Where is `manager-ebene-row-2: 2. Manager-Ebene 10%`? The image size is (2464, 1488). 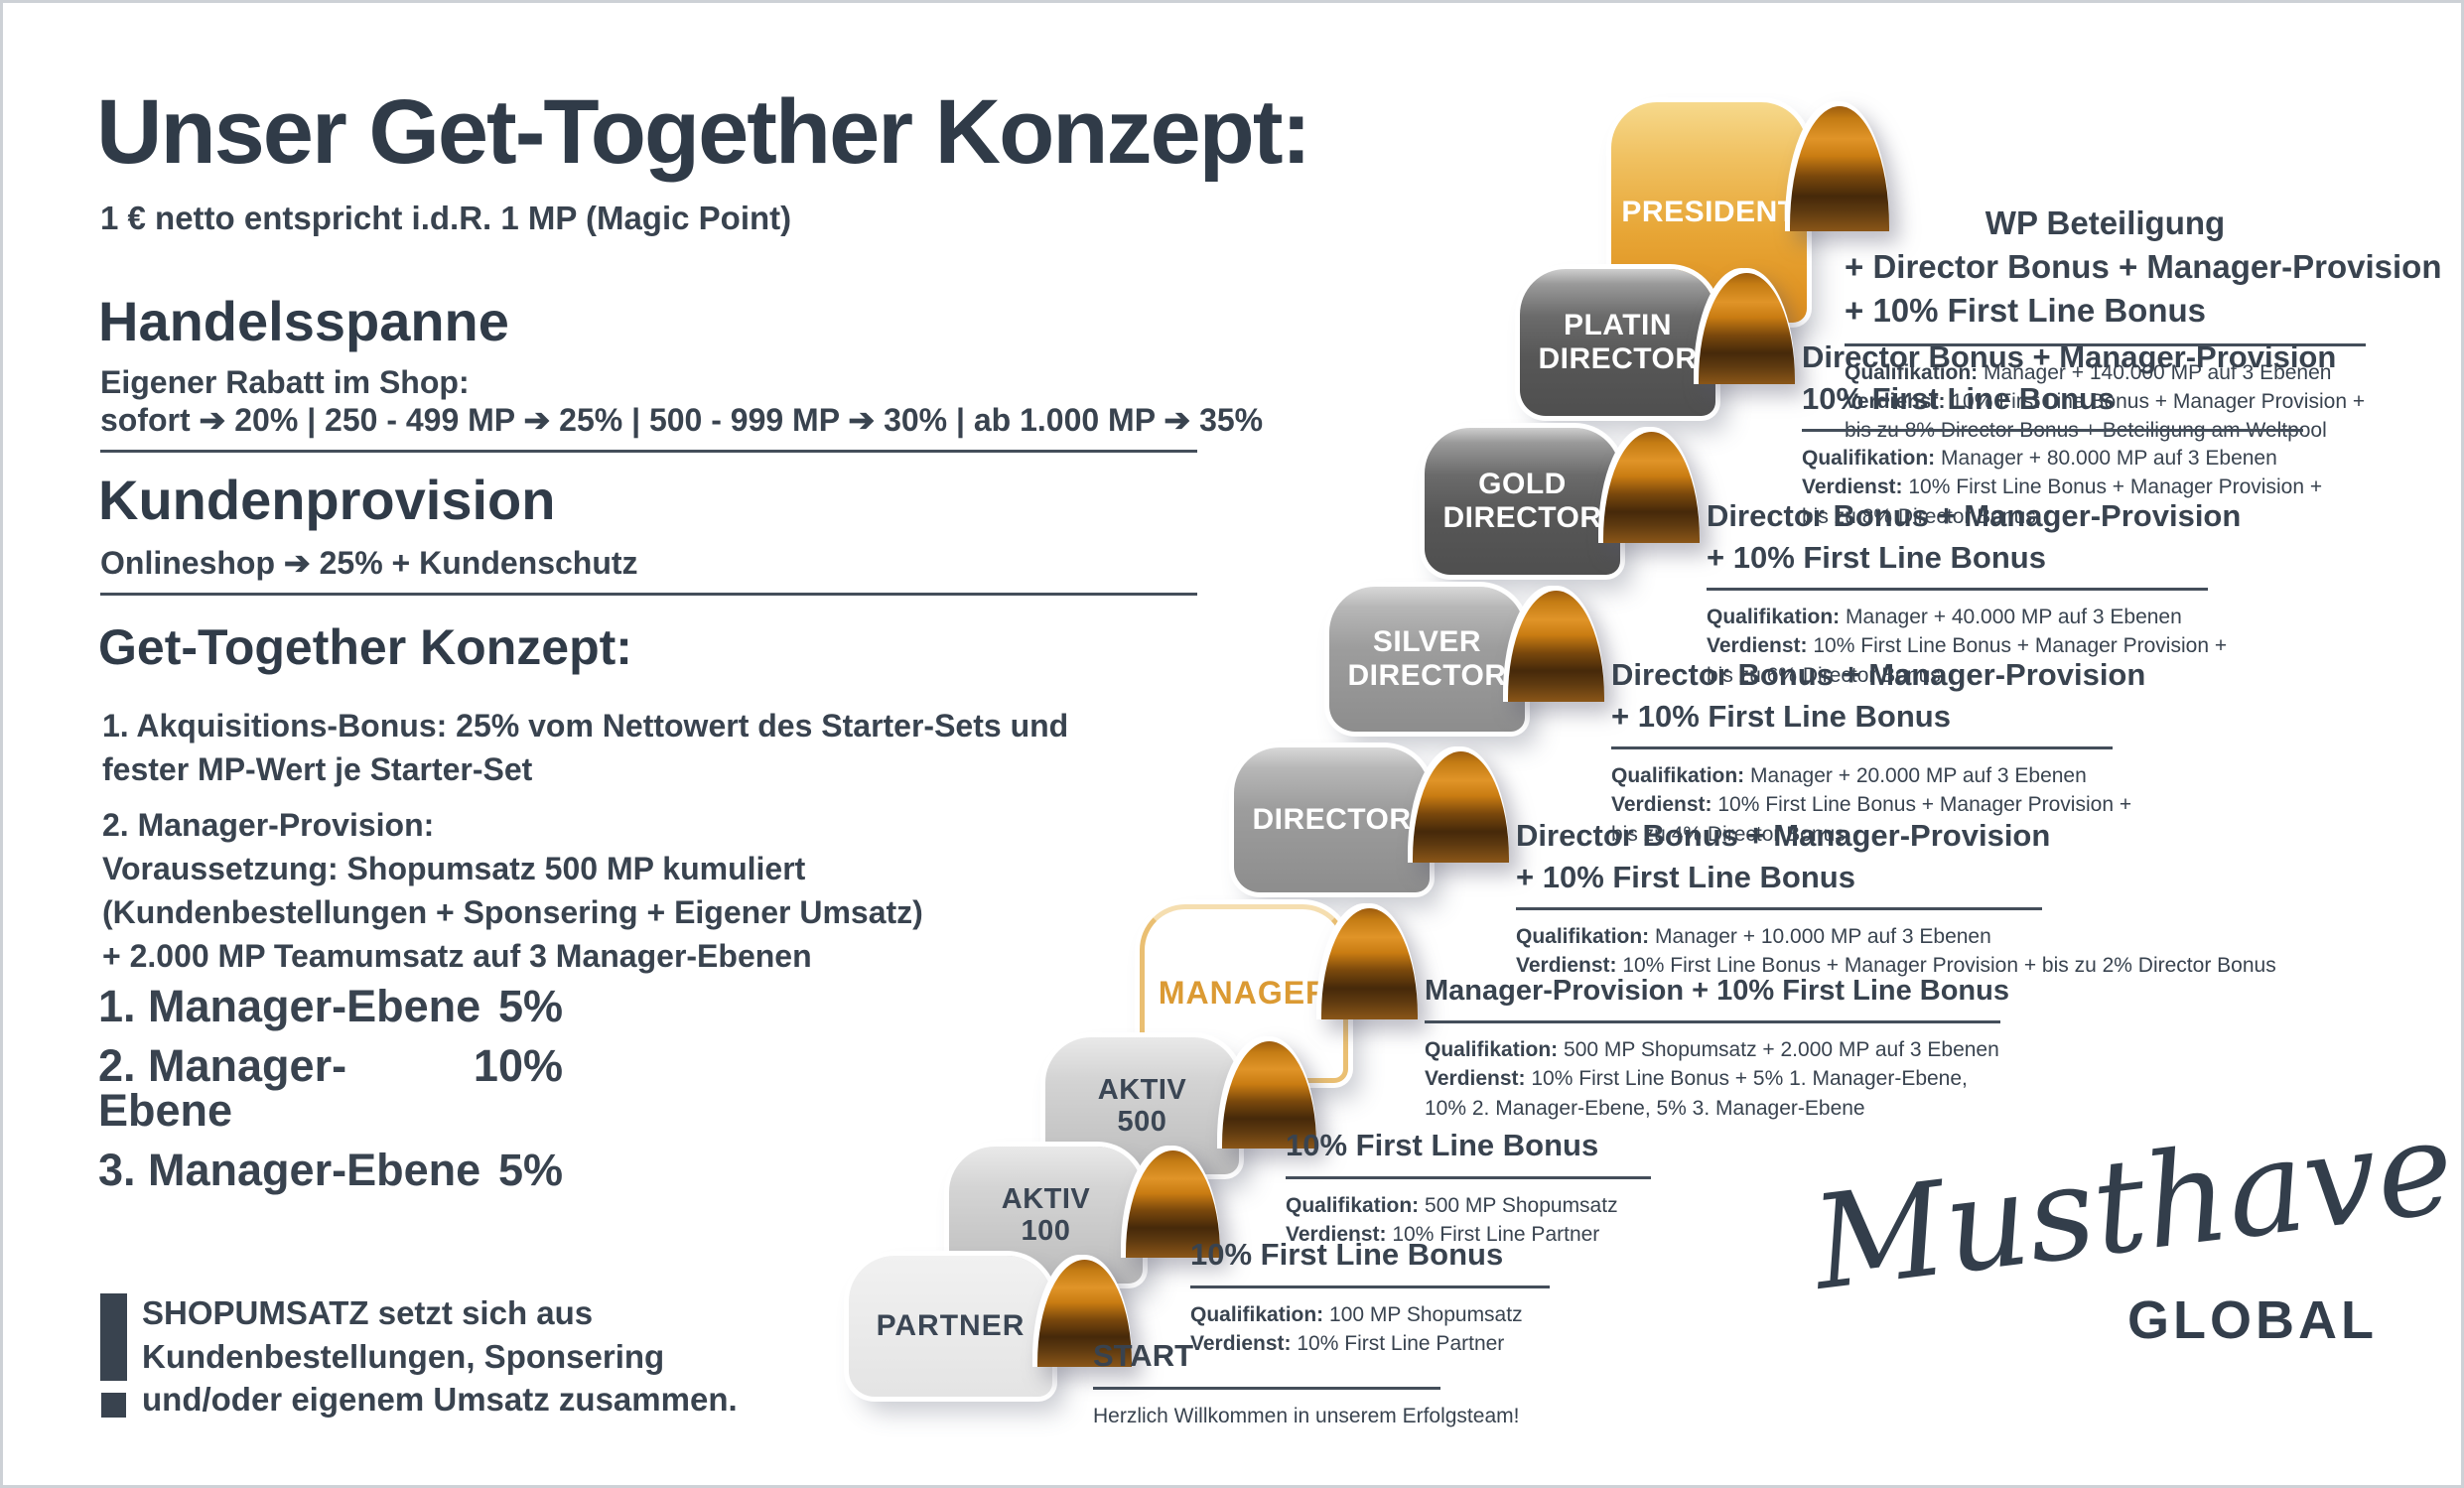
manager-ebene-row-2: 2. Manager-Ebene 10% is located at coordinates (330, 1088).